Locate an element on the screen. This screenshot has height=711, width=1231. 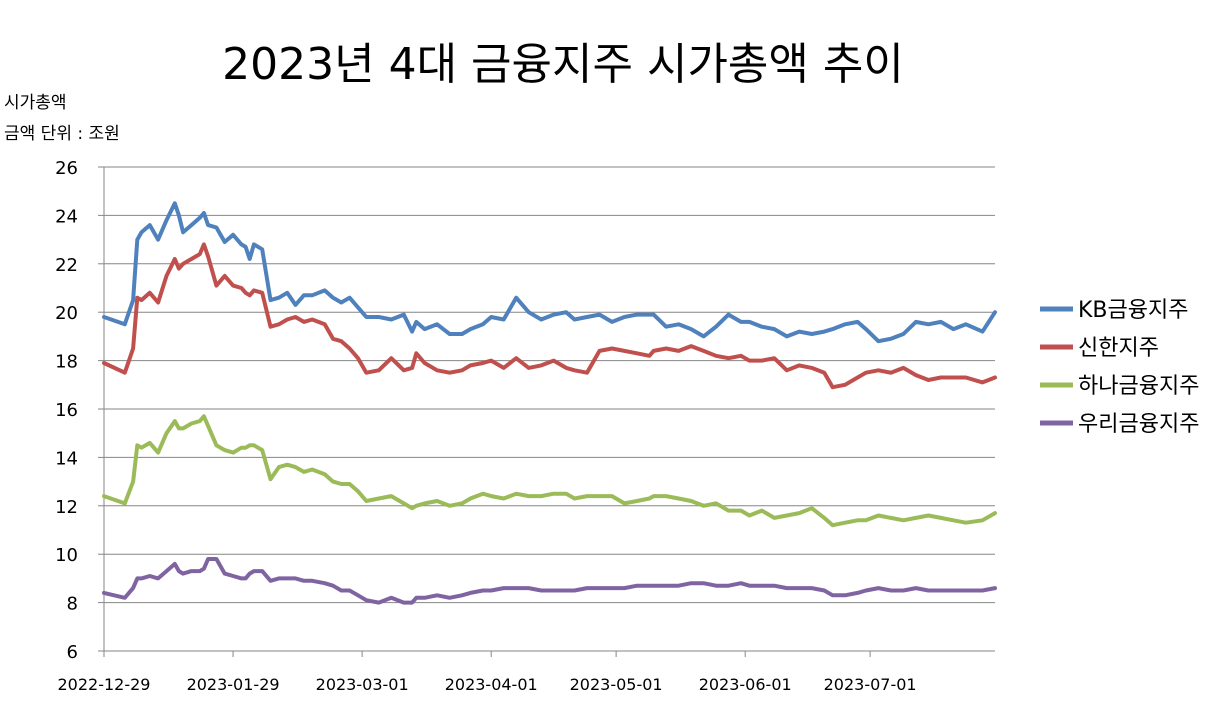
x-tick-label: 2023-01-29 is located at coordinates (233, 684).